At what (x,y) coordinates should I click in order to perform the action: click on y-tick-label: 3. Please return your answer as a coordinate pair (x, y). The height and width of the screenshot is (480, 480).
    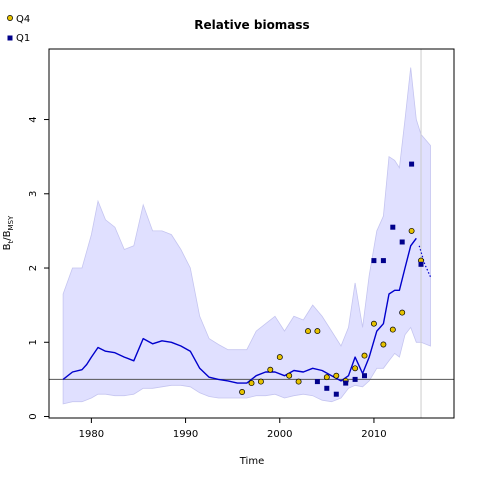
    Looking at the image, I should click on (33, 194).